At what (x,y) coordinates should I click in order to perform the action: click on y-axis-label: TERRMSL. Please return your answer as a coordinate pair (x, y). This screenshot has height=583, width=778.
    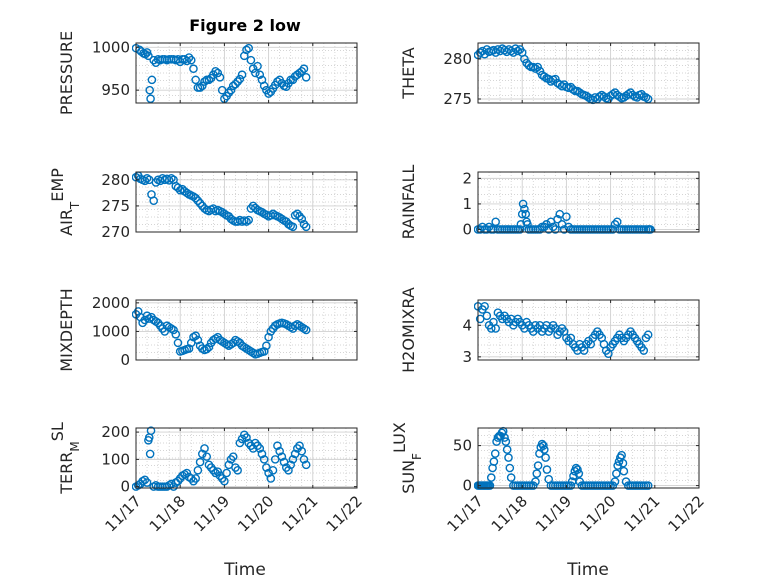
    Looking at the image, I should click on (65, 458).